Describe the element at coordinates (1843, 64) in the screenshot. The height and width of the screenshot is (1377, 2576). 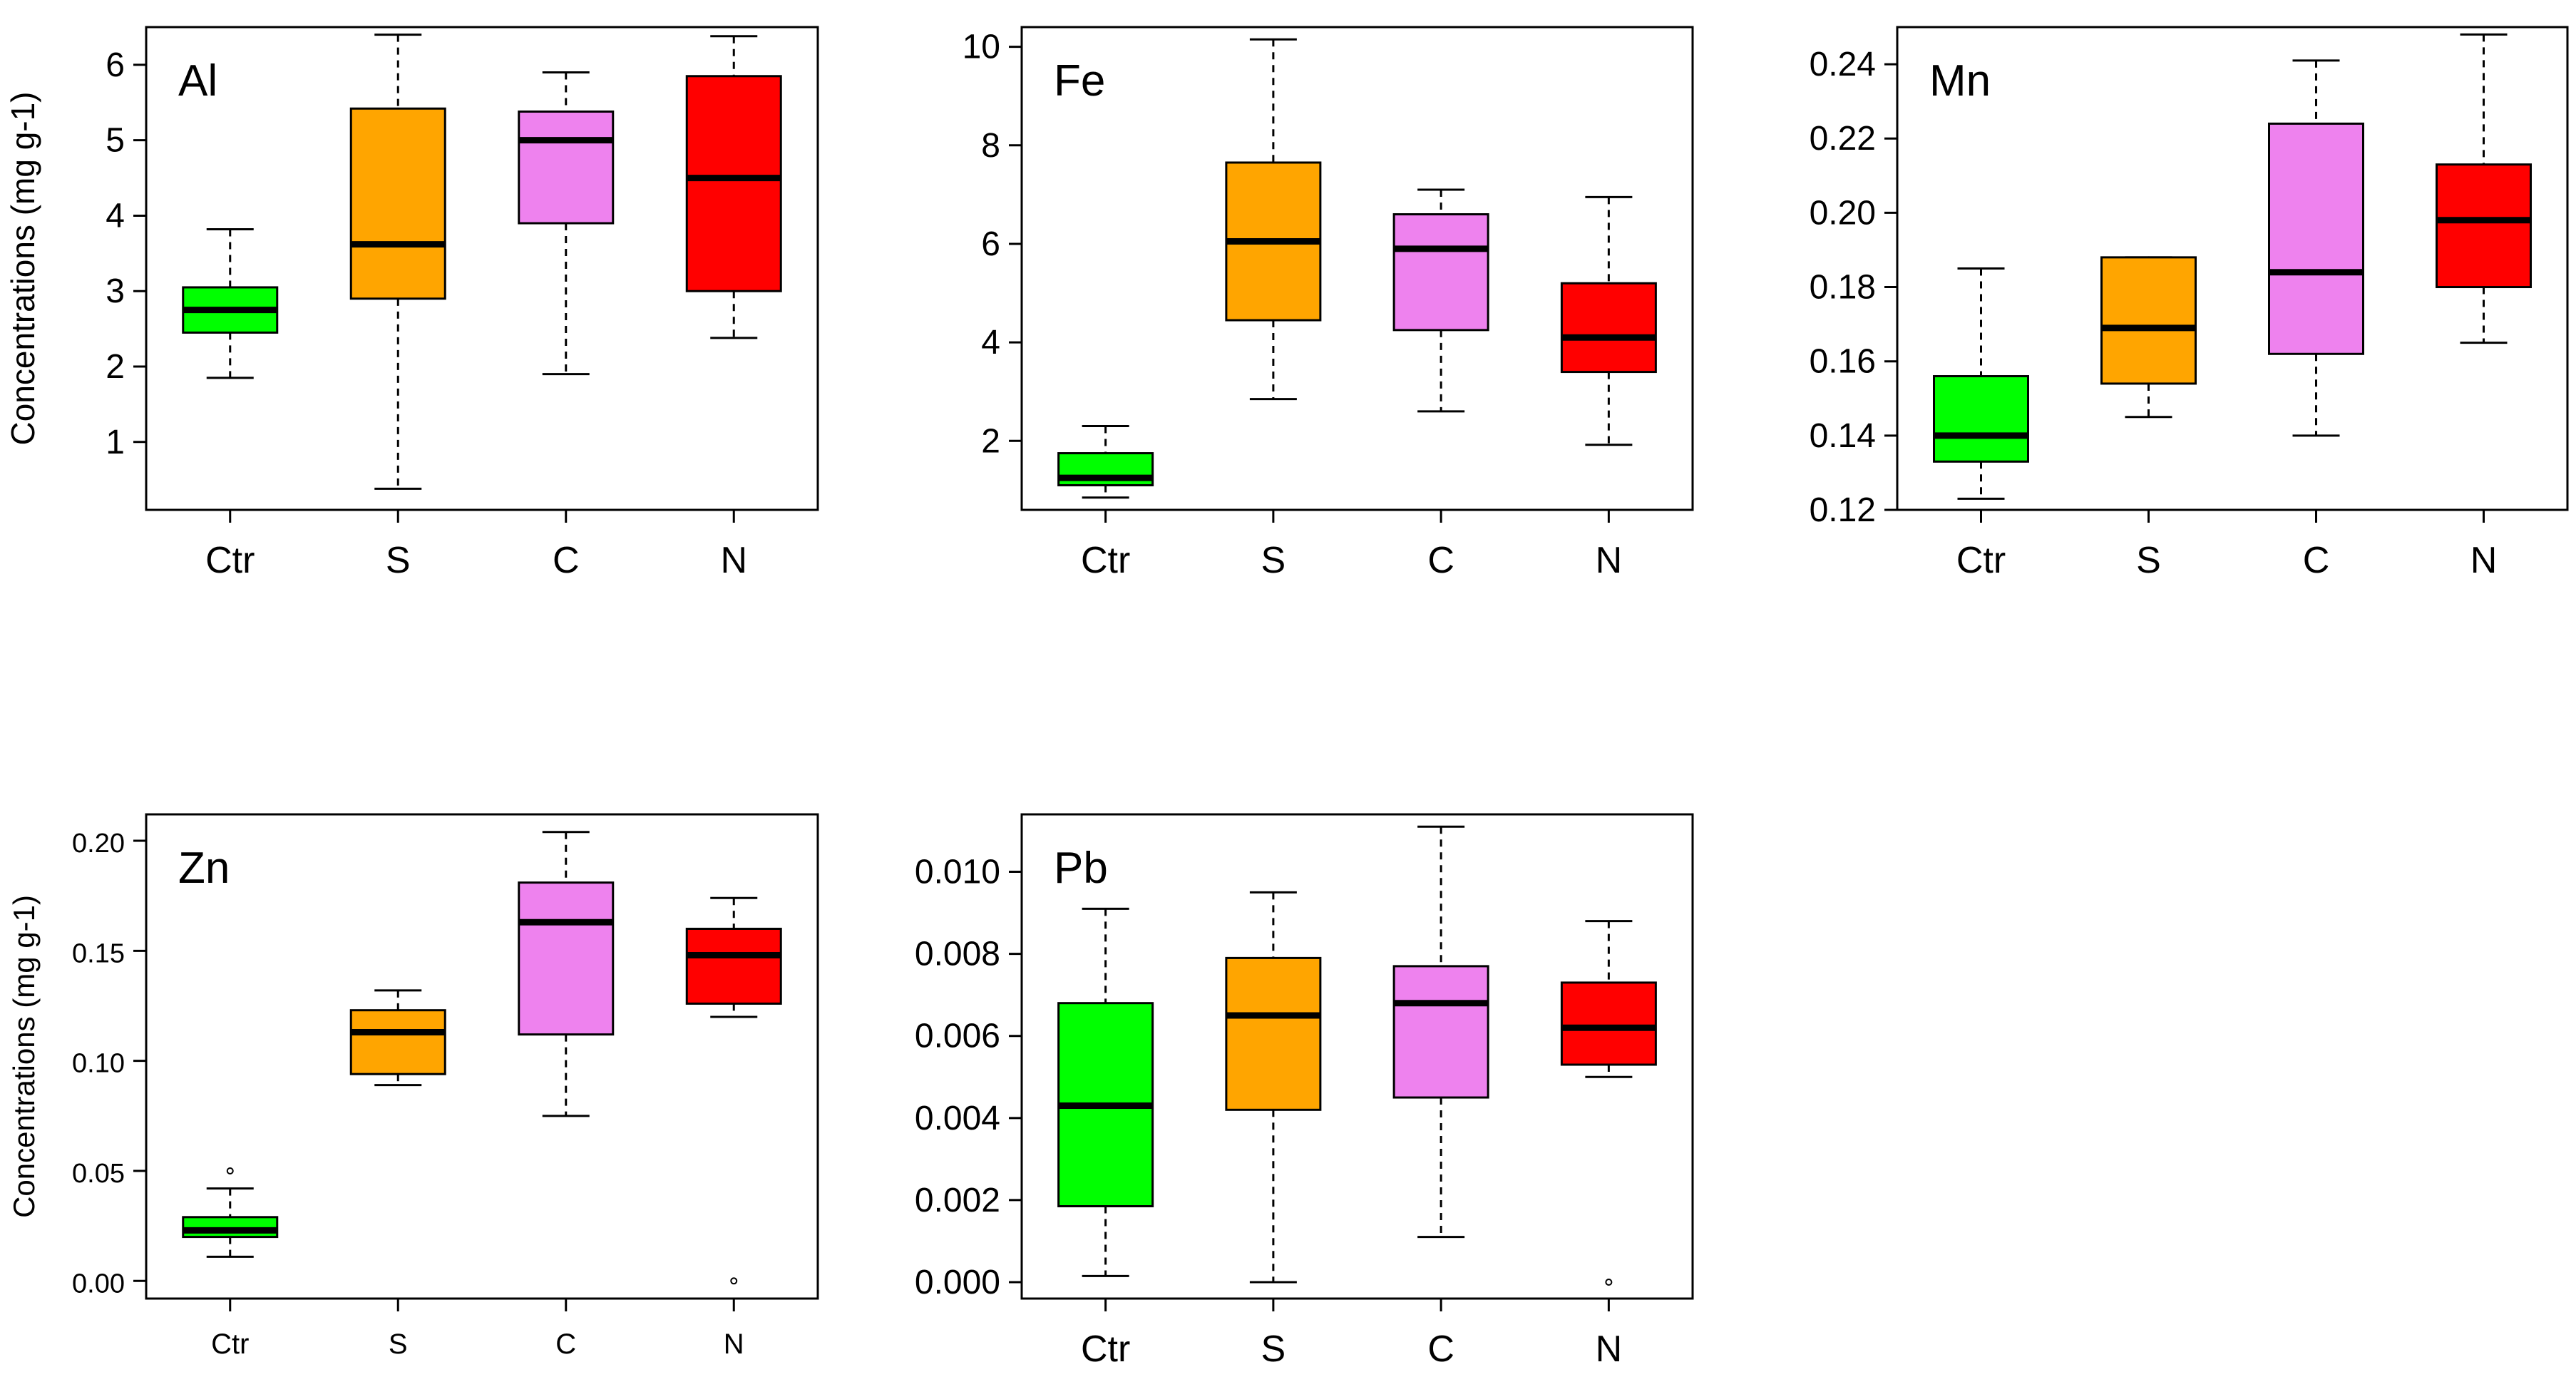
I see `y-tick-label: 0.24` at that location.